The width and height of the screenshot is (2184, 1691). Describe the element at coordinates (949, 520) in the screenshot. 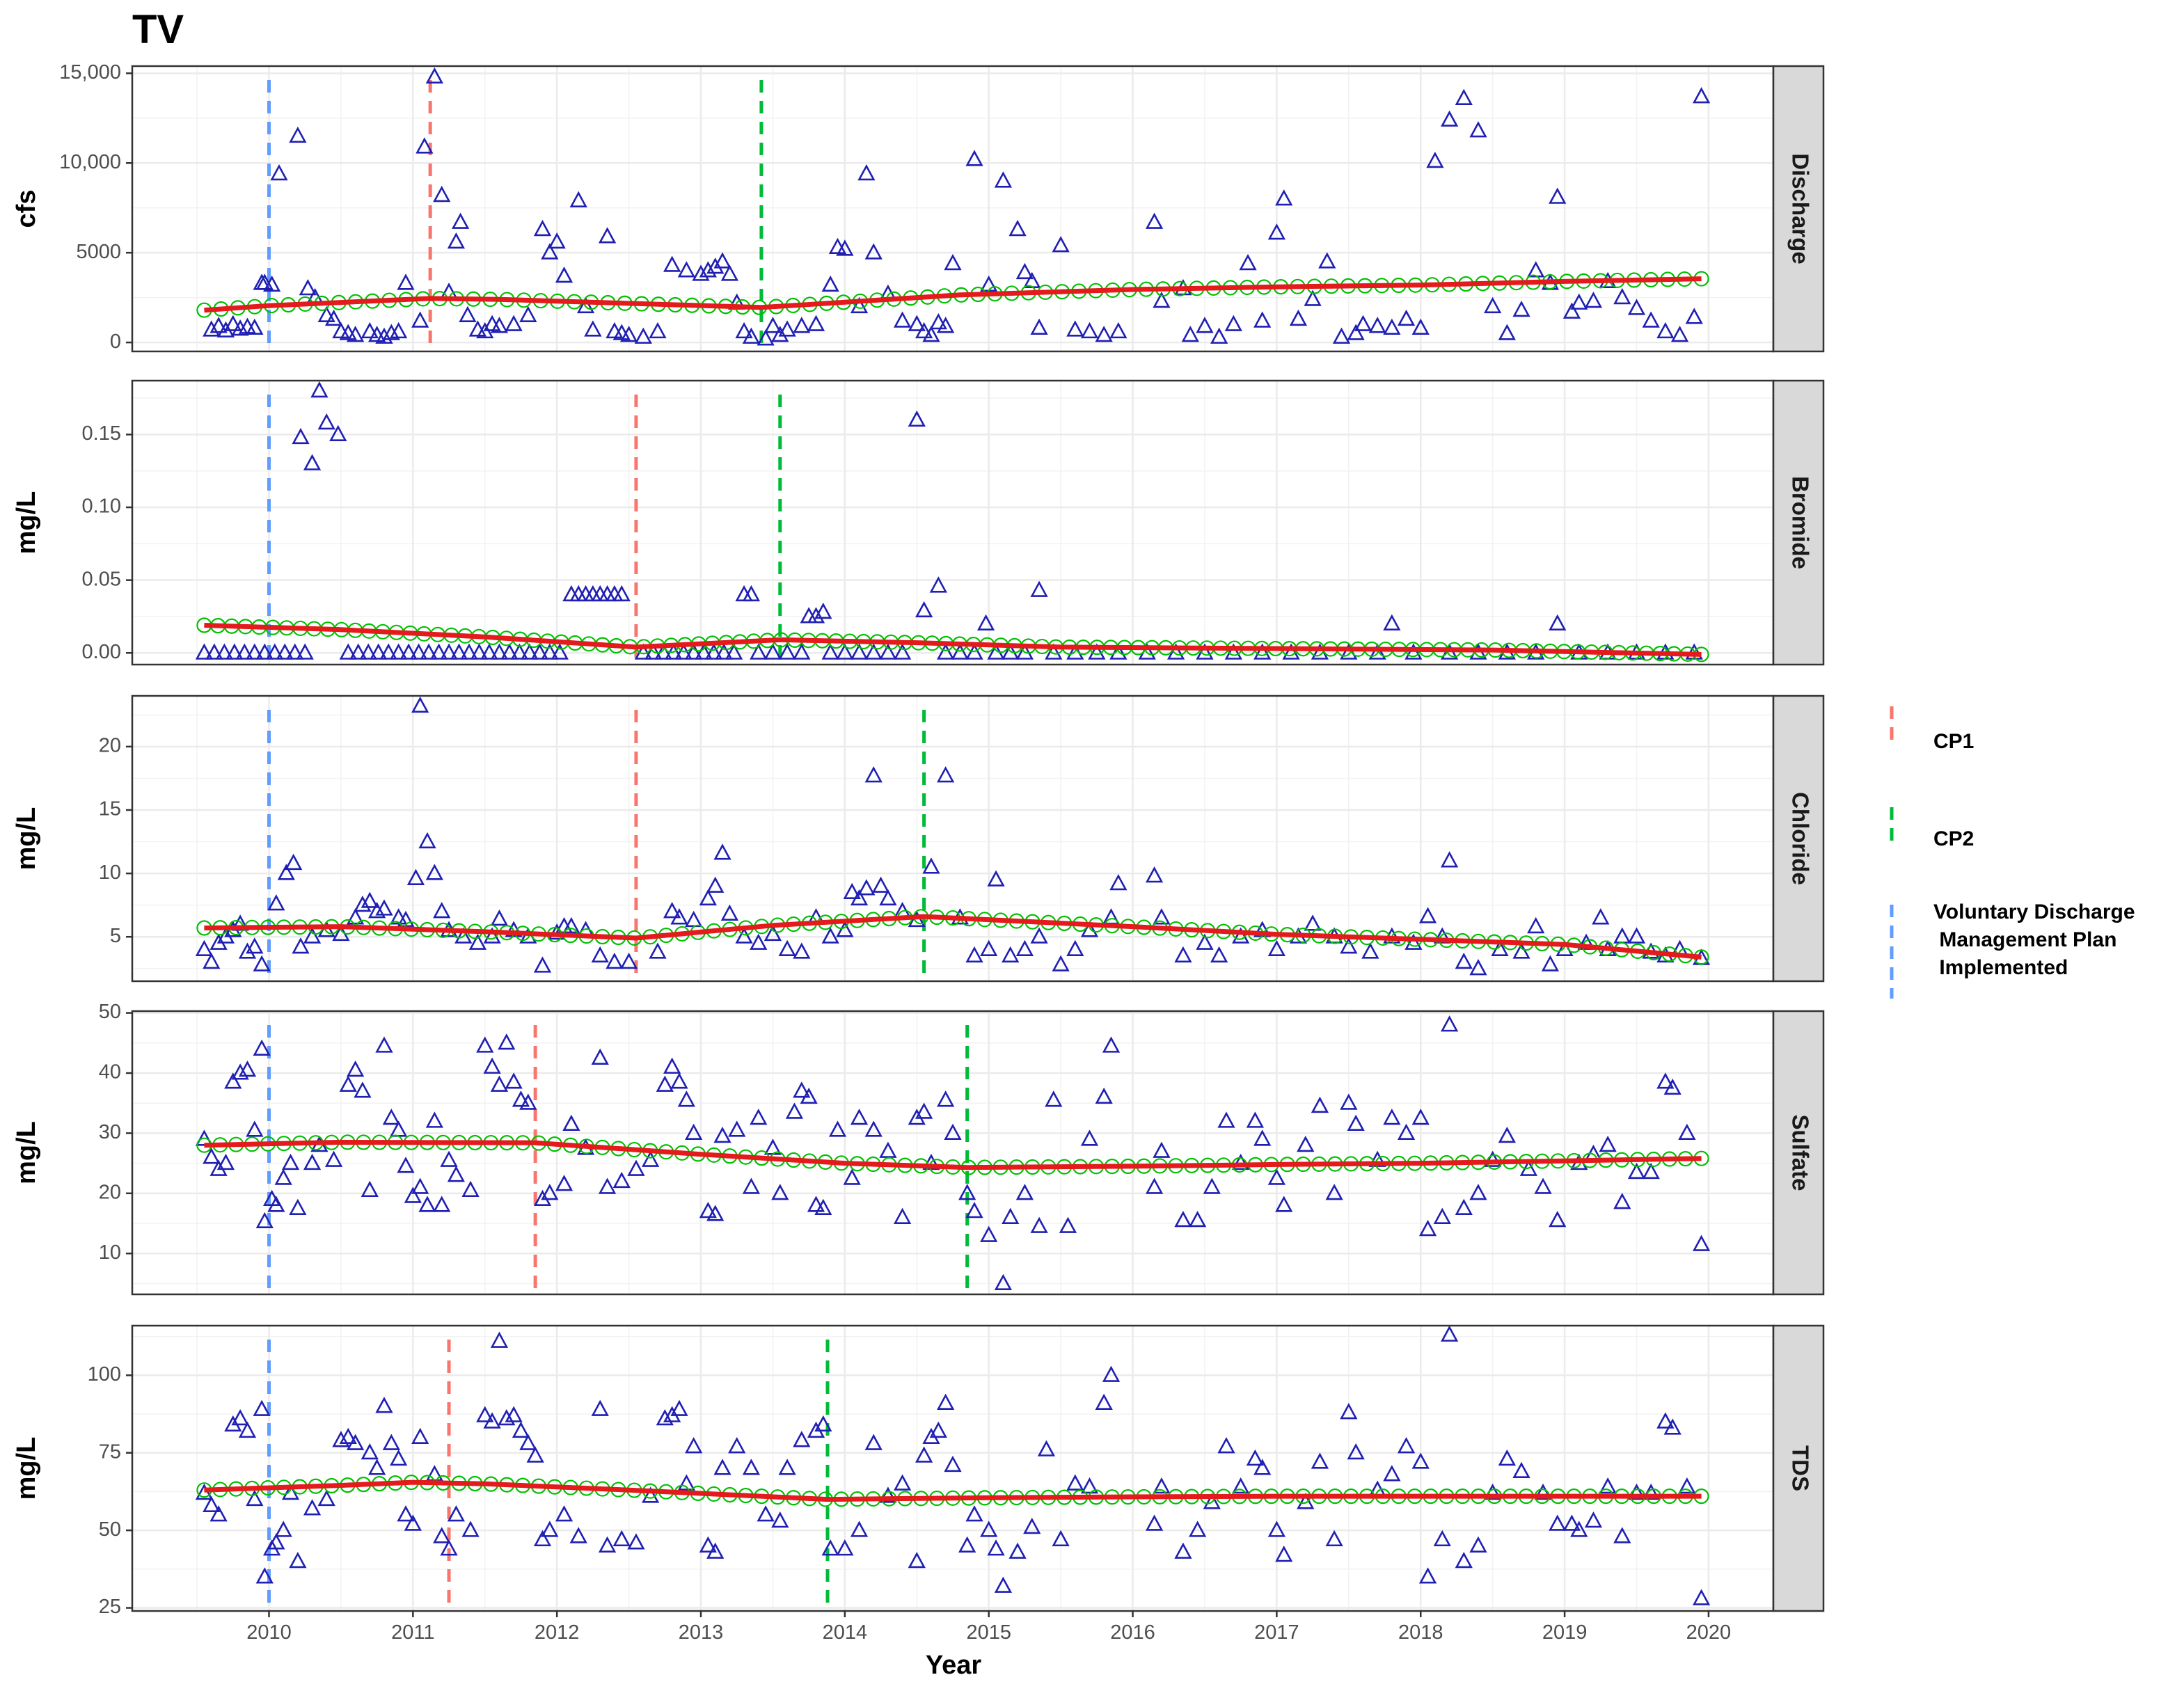

I see `observed-points` at that location.